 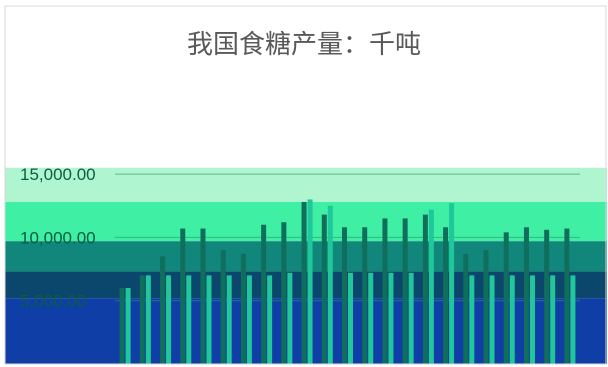 I want to click on y-tick-label: 5,000.00, so click(x=53, y=301).